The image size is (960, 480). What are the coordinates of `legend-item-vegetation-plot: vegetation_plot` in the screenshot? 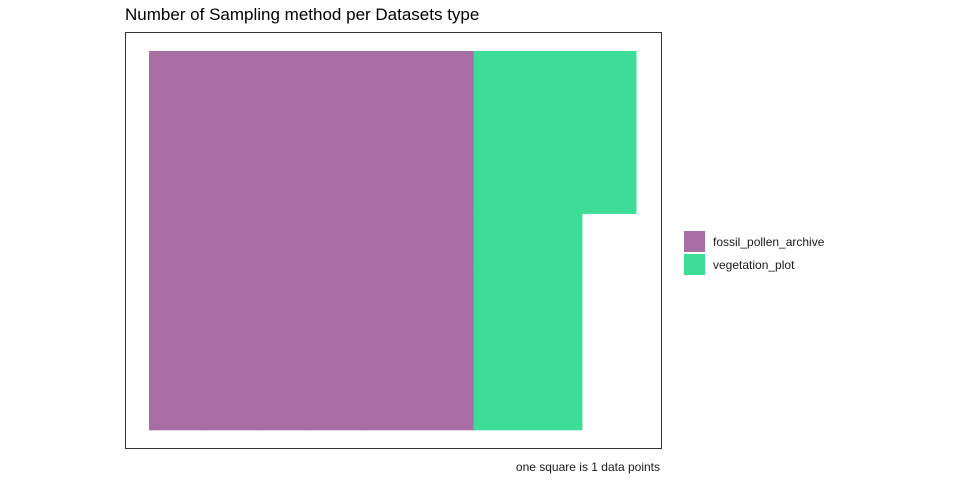 It's located at (754, 264).